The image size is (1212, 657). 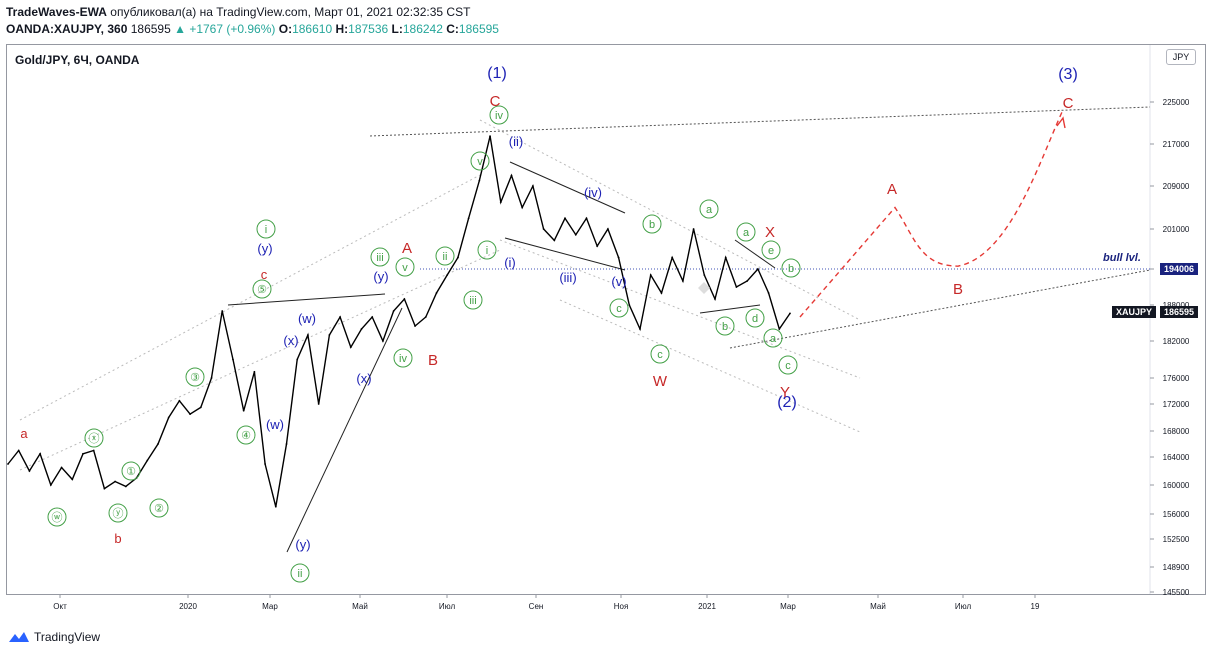 I want to click on green-wave-label: i, so click(x=266, y=230).